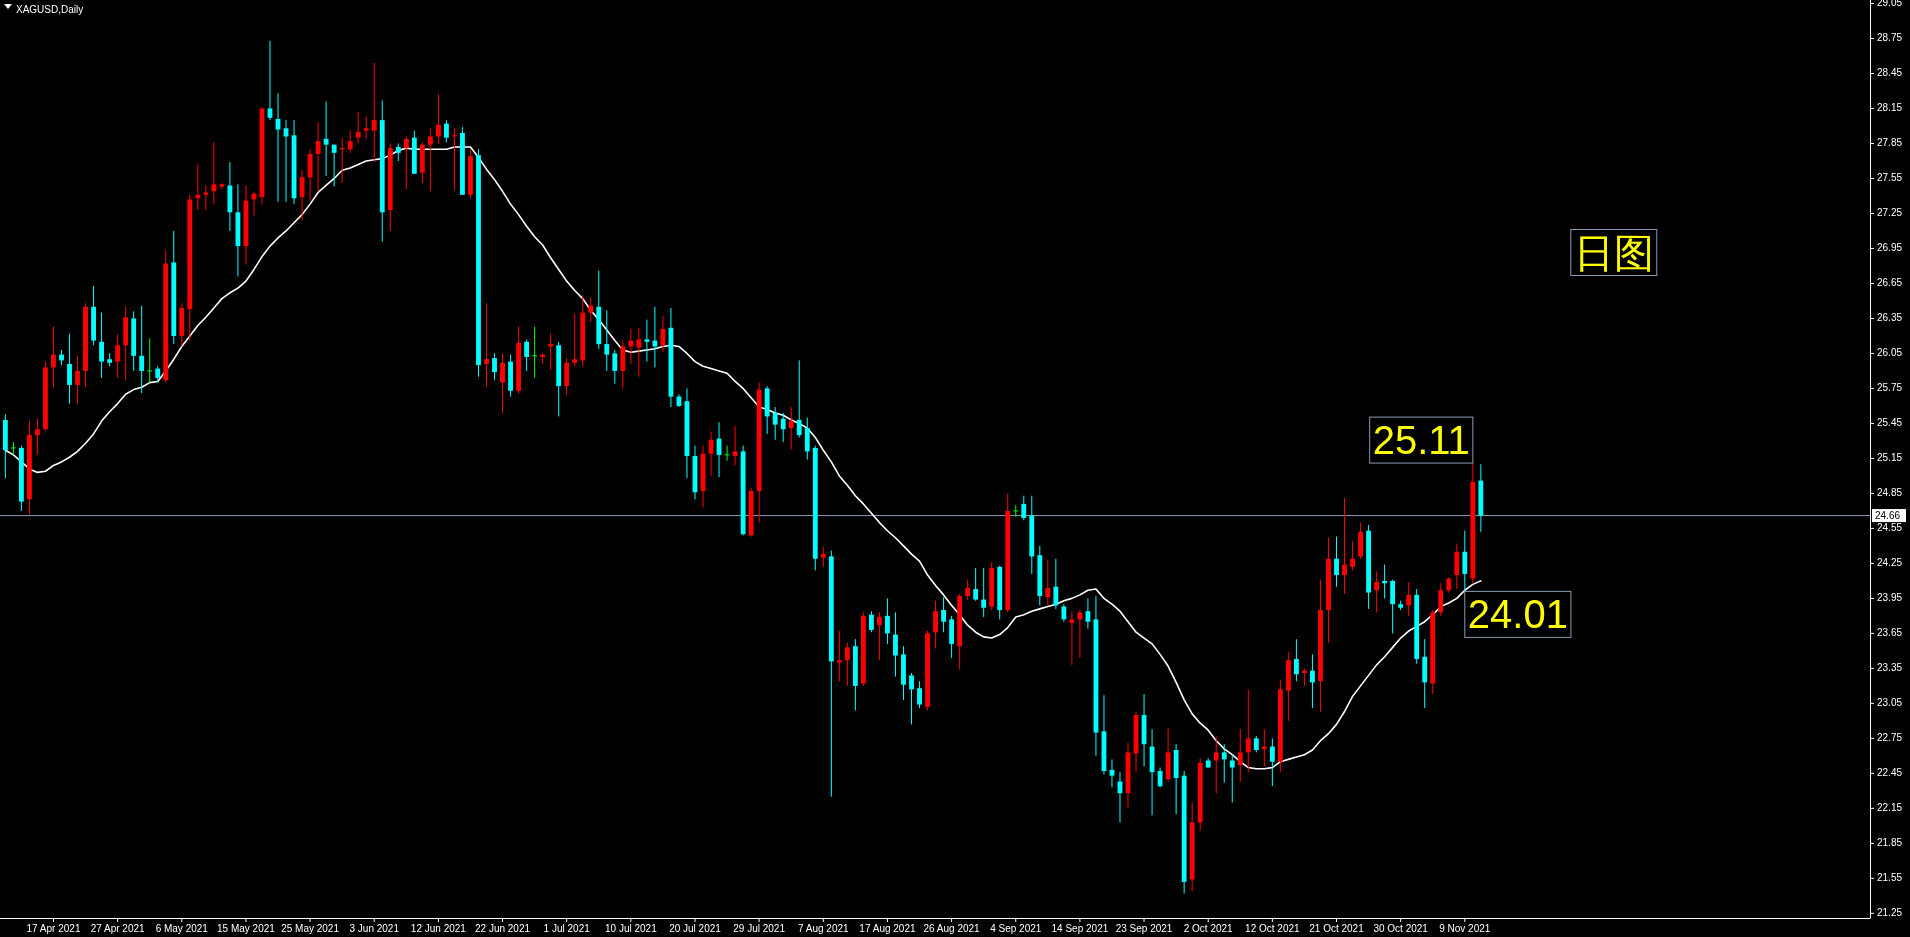 This screenshot has width=1910, height=937. What do you see at coordinates (503, 928) in the screenshot?
I see `x-tick-label: 22 Jun 2021` at bounding box center [503, 928].